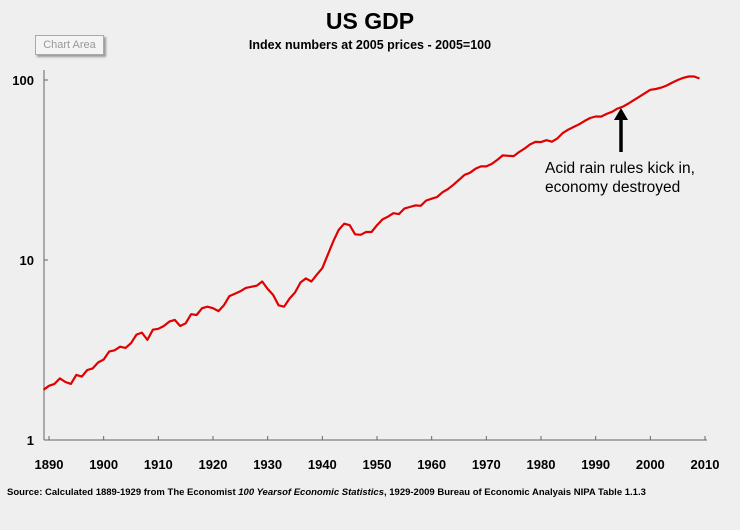 This screenshot has height=530, width=740. I want to click on y-tick-label: 1, so click(30, 440).